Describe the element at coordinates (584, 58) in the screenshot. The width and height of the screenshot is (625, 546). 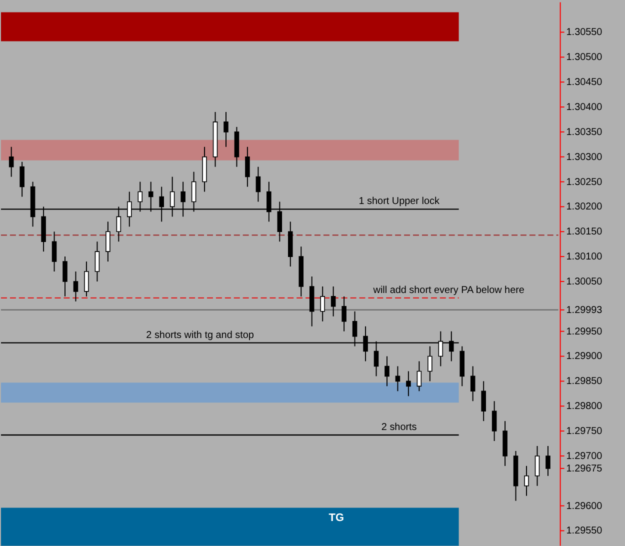
I see `y-tick-label: 1.30500` at that location.